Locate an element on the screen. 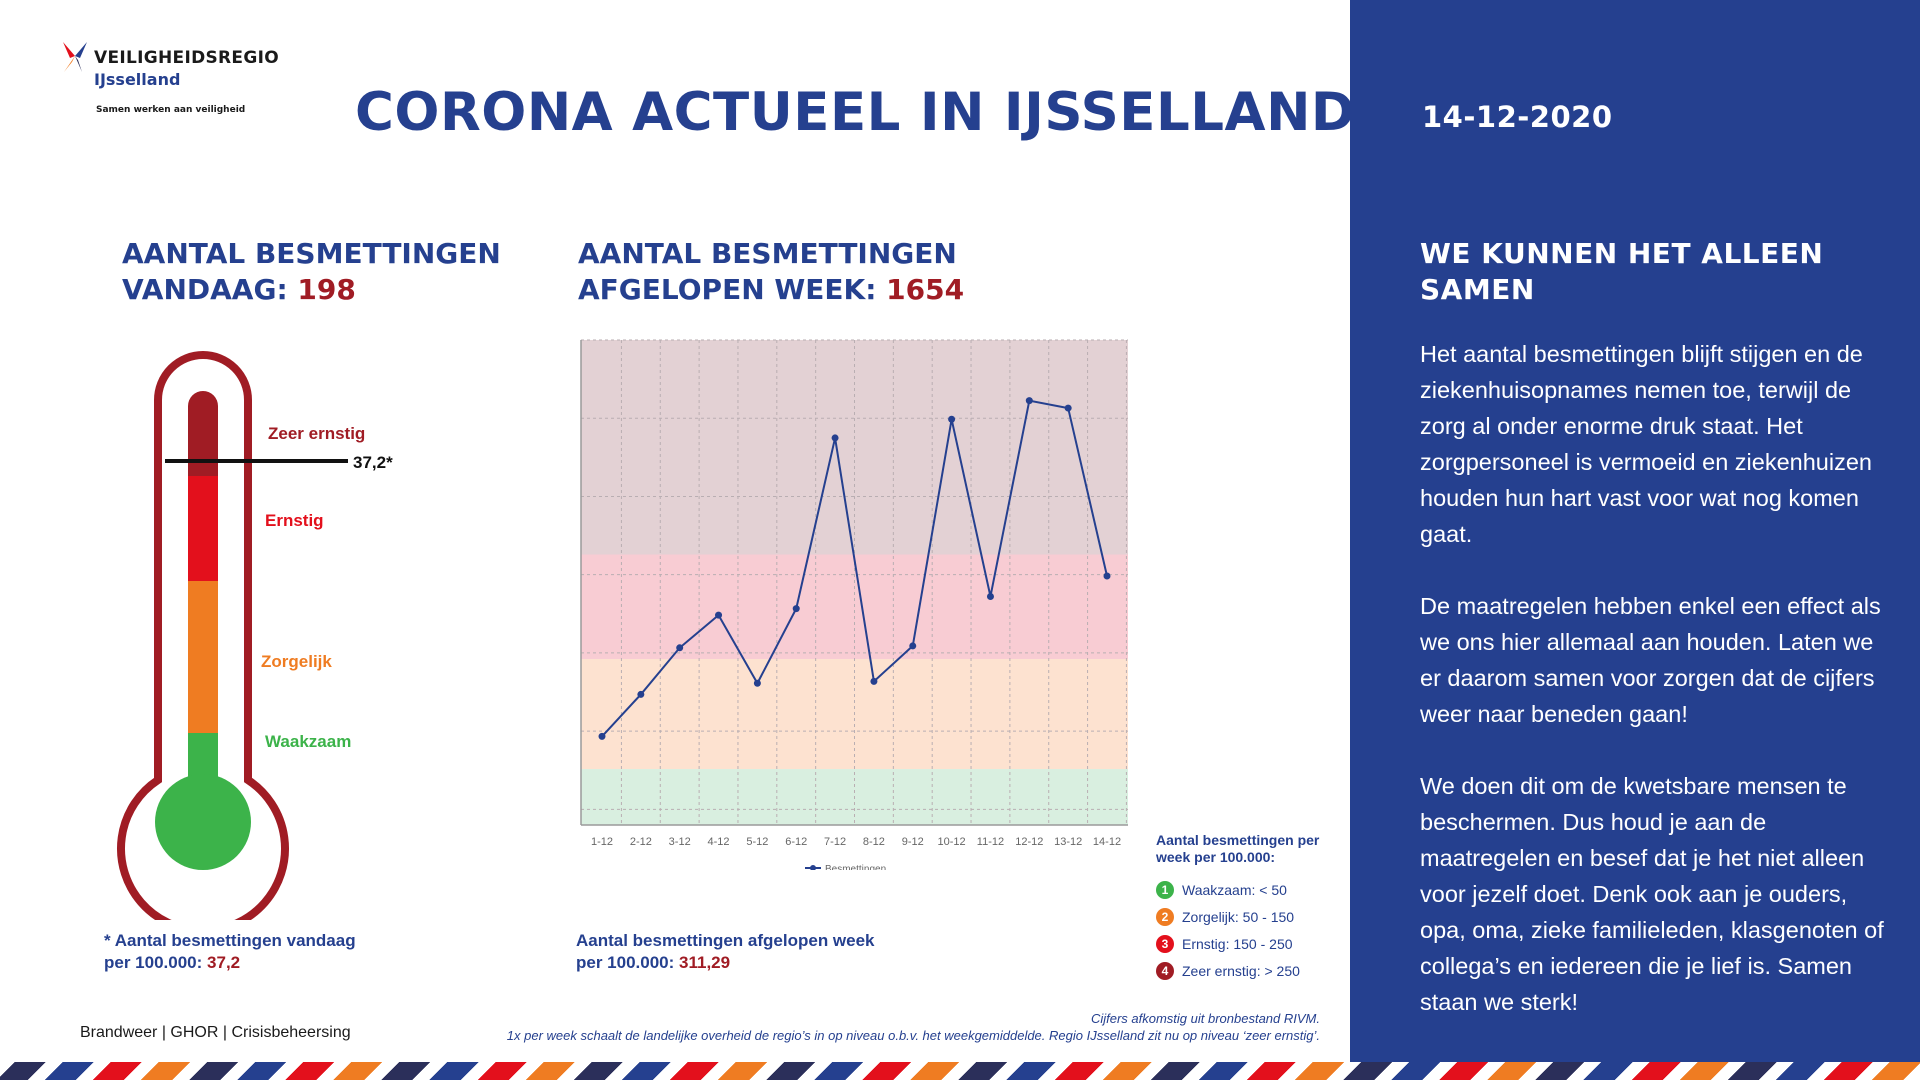 Image resolution: width=1920 pixels, height=1080 pixels. chart-x-tick-label: 4-12 is located at coordinates (719, 842).